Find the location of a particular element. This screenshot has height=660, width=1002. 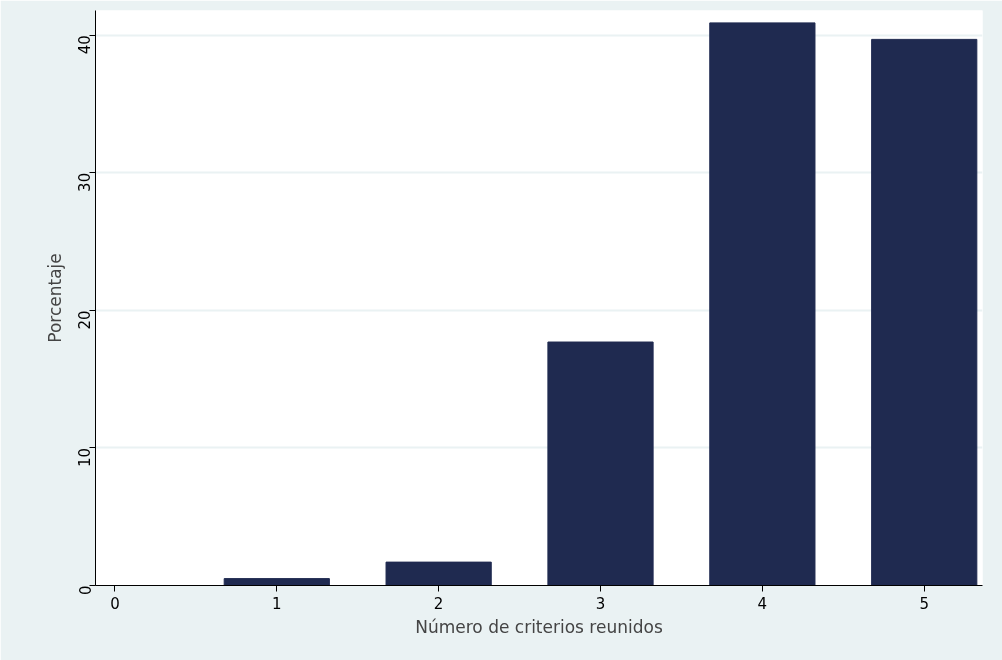

x-tick-label: 1 is located at coordinates (277, 603).